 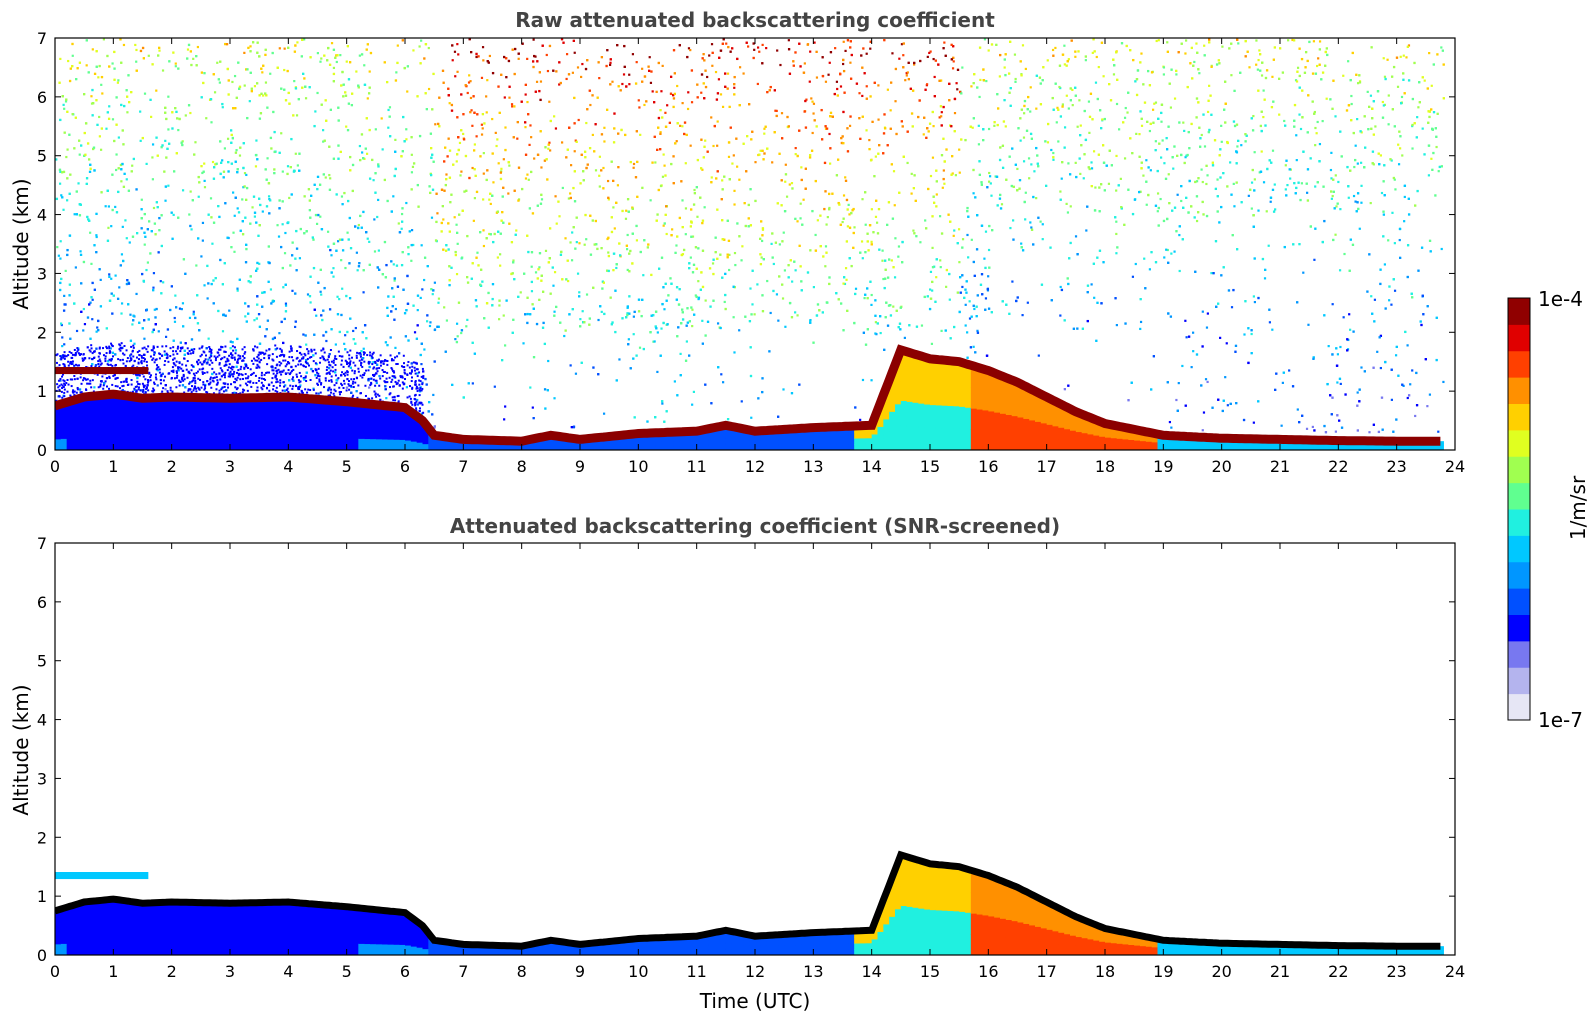 I want to click on colorbar-frame, so click(x=1519, y=509).